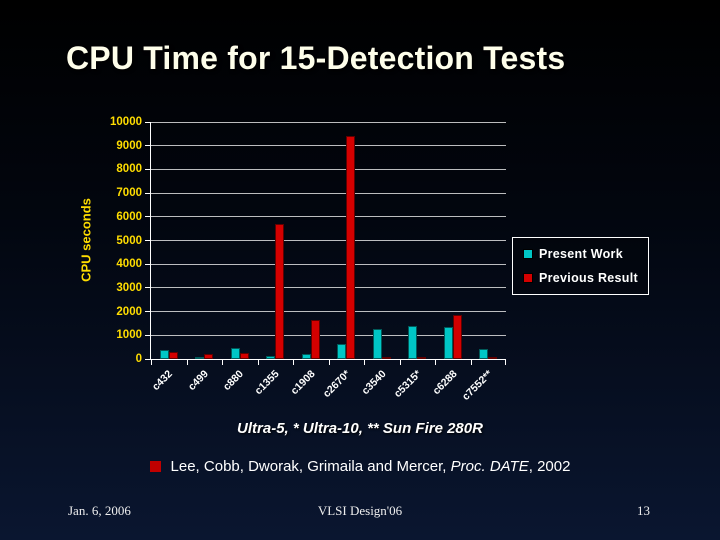  Describe the element at coordinates (643, 510) in the screenshot. I see `footer-page-number: 13` at that location.